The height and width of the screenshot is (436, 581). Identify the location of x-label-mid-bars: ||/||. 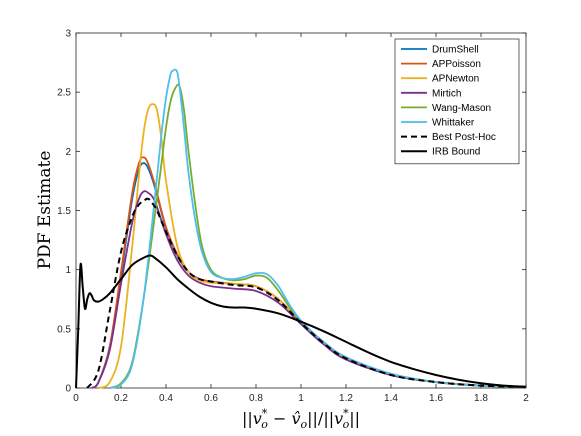
(320, 418).